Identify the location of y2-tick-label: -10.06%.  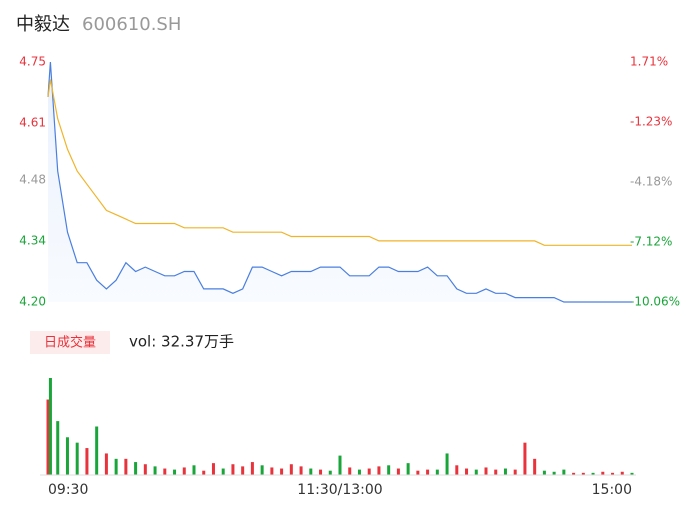
(655, 302).